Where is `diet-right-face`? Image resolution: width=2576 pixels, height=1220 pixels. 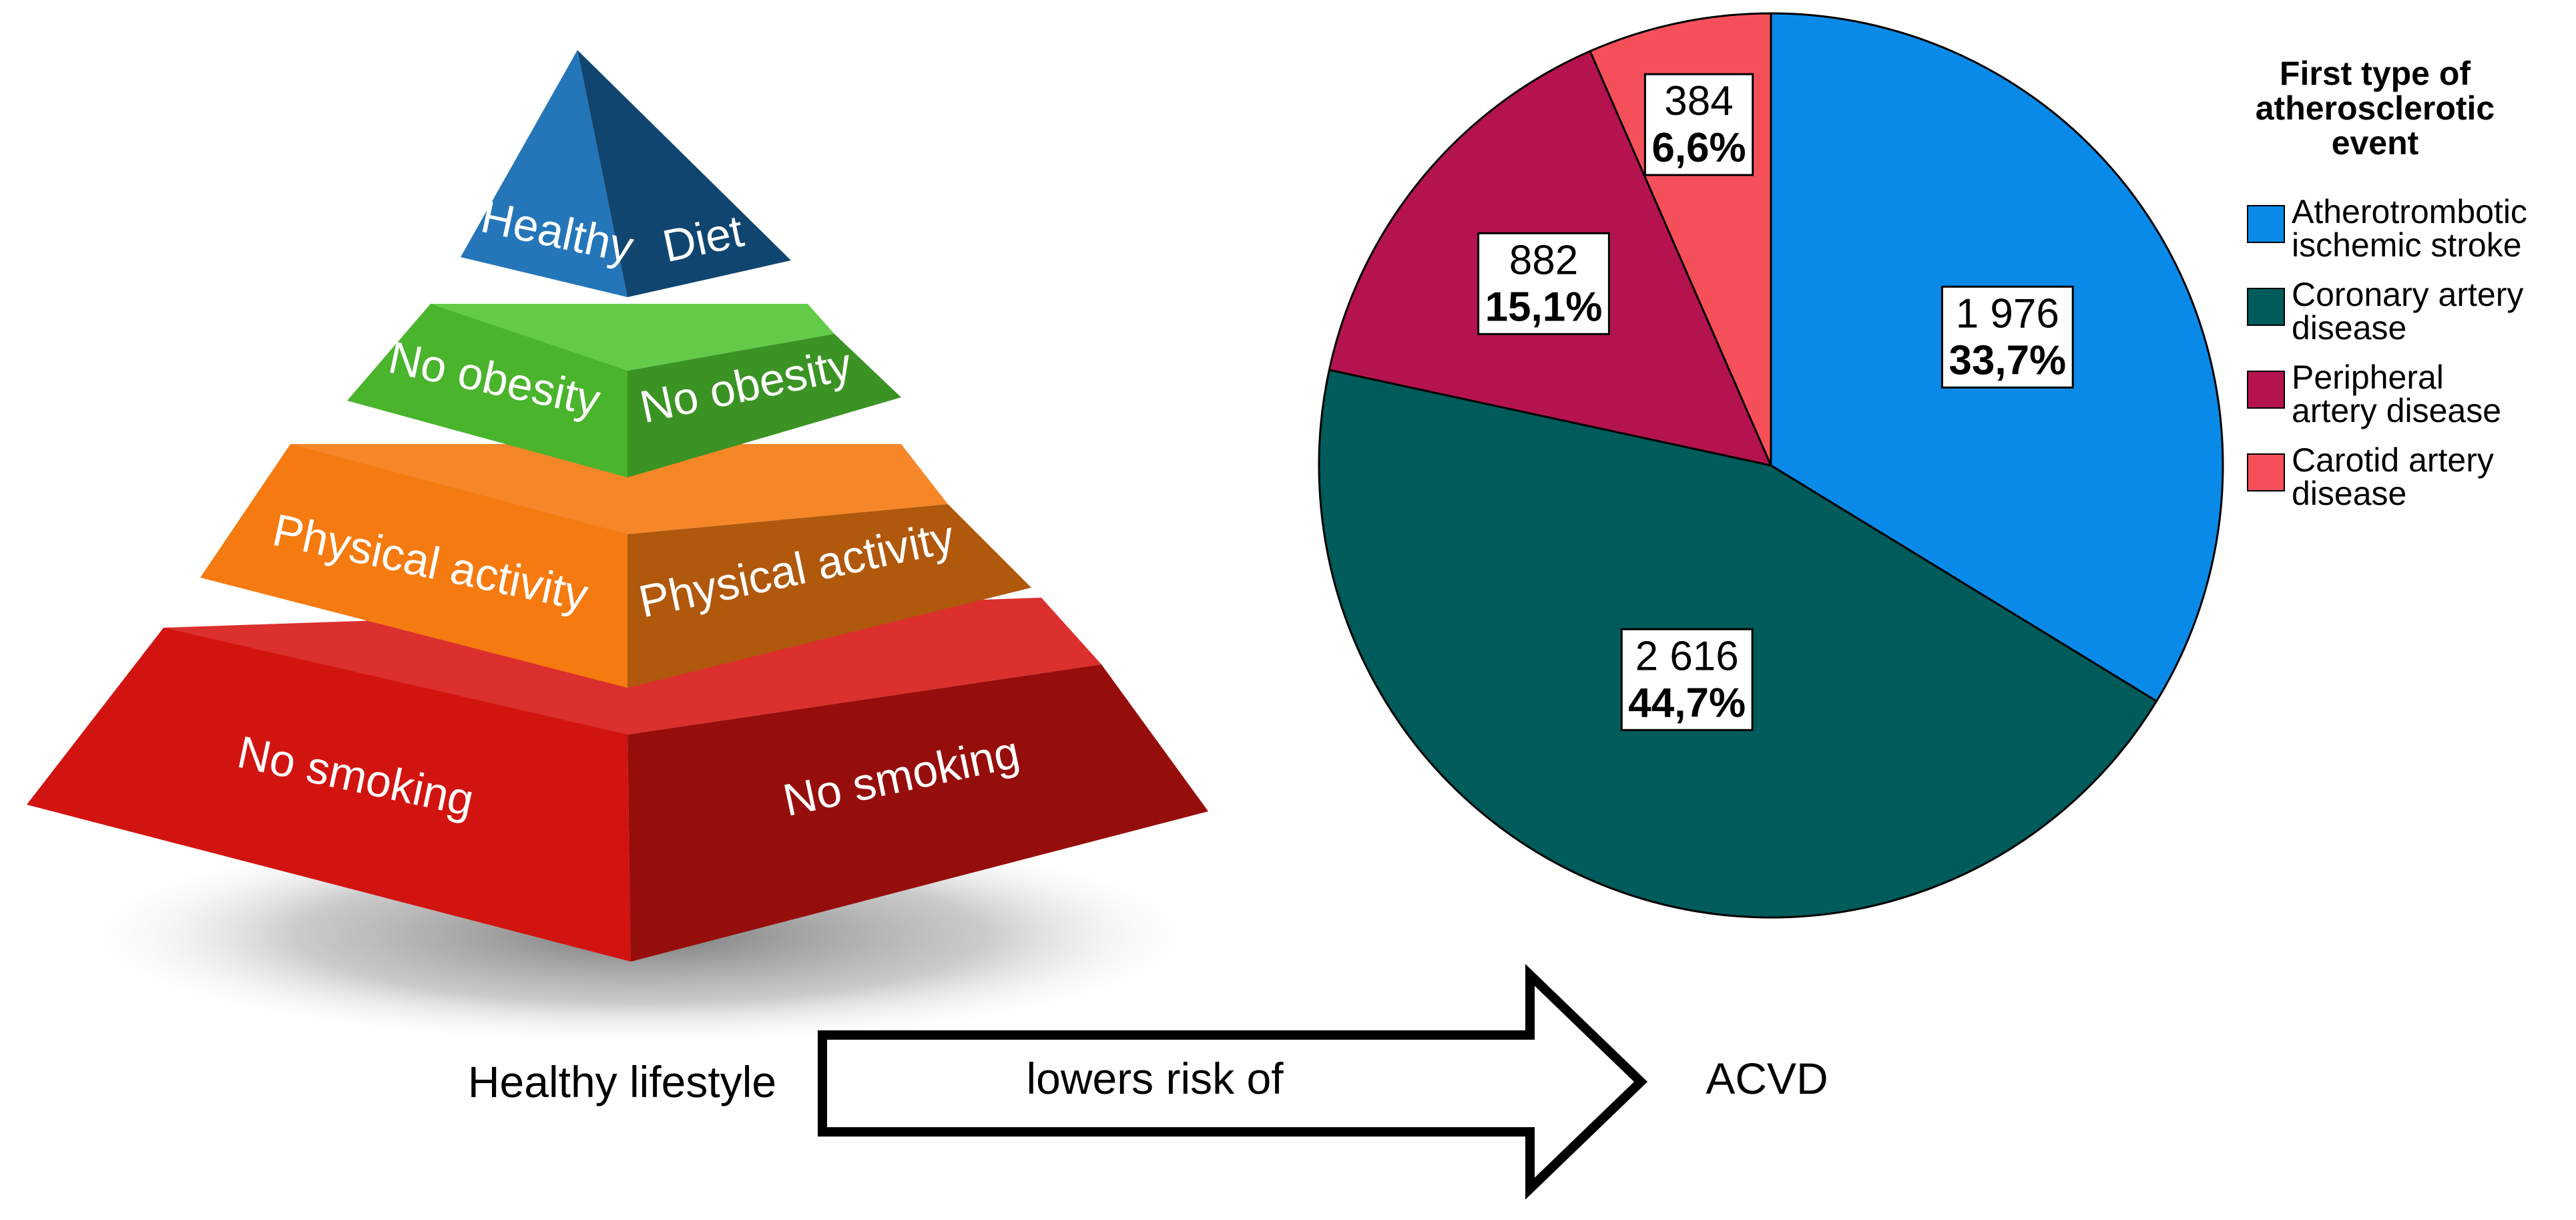 diet-right-face is located at coordinates (684, 173).